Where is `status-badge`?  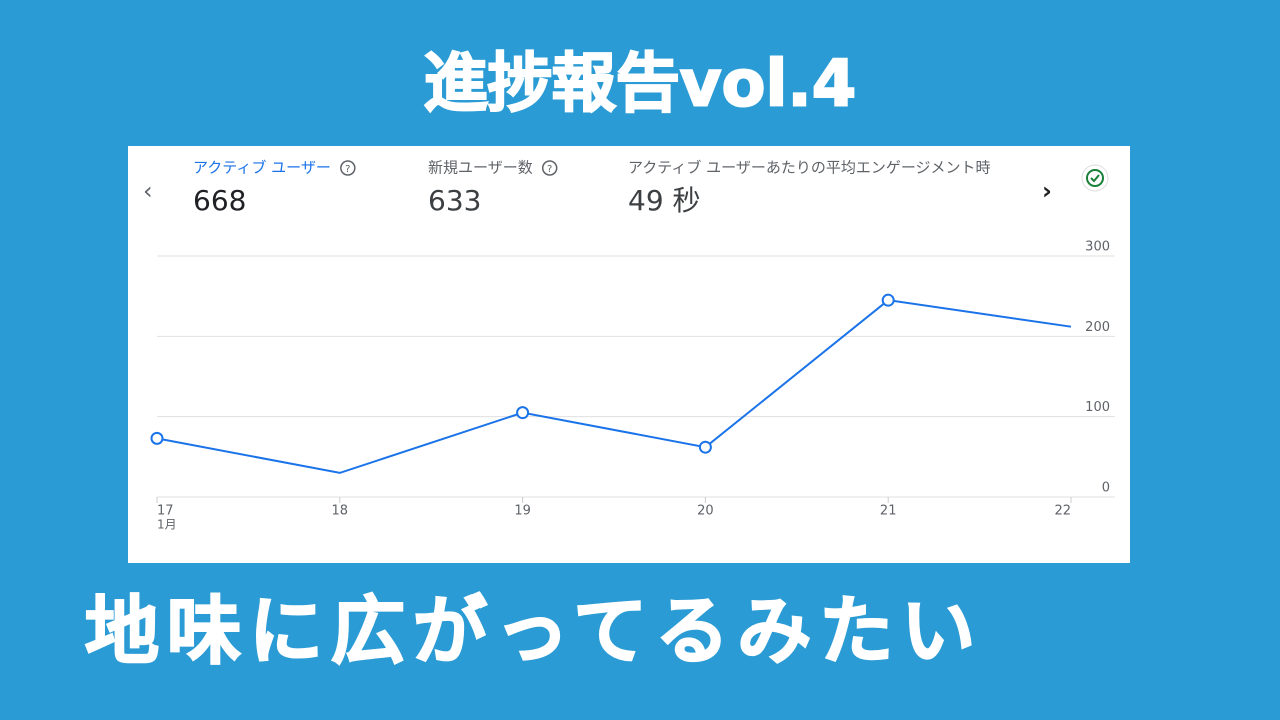
status-badge is located at coordinates (1095, 178).